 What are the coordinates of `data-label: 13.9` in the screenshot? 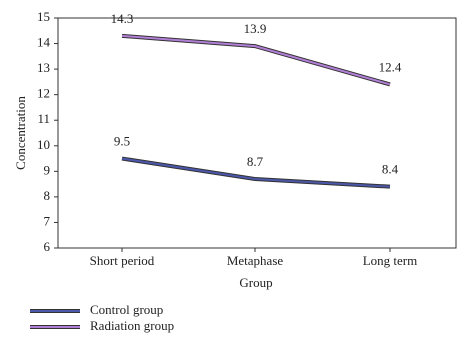 It's located at (255, 28).